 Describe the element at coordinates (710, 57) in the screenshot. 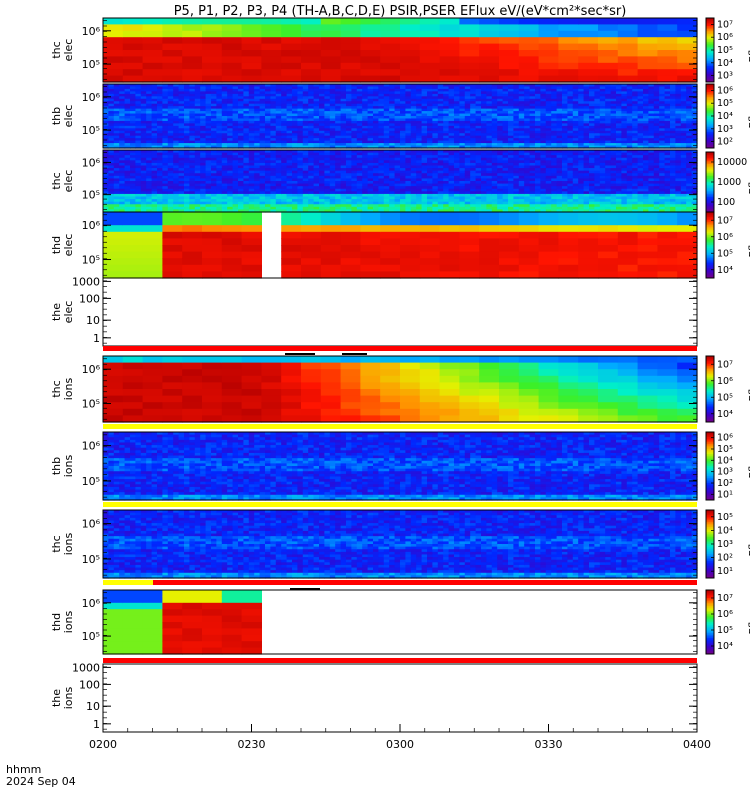

I see `colorbar-segment` at that location.